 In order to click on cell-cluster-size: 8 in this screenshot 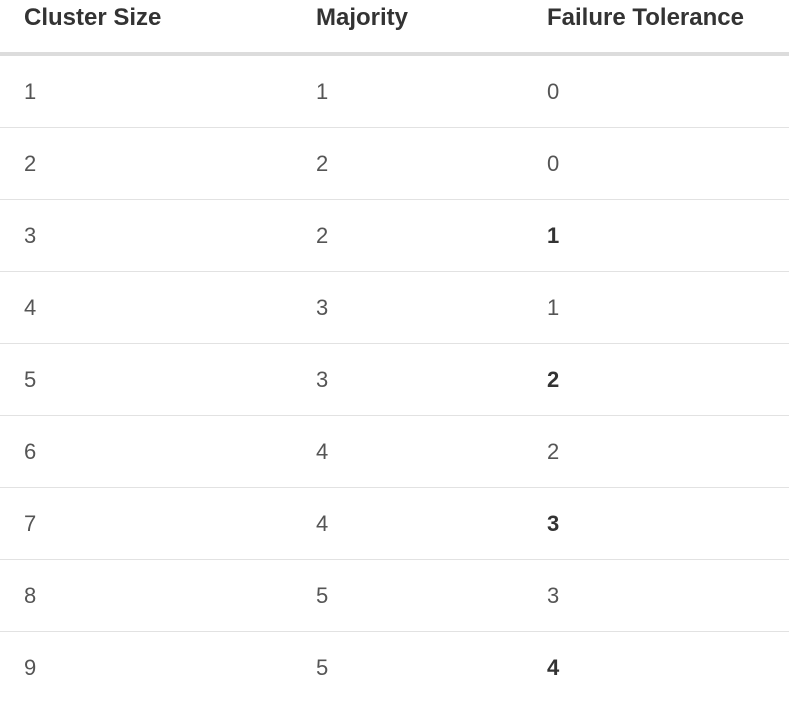, I will do `click(30, 595)`.